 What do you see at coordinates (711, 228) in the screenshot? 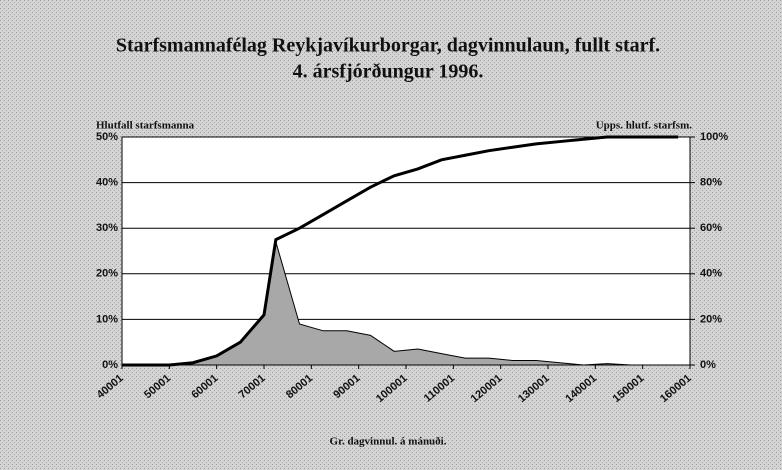
I see `y2-tick-label: 60%` at bounding box center [711, 228].